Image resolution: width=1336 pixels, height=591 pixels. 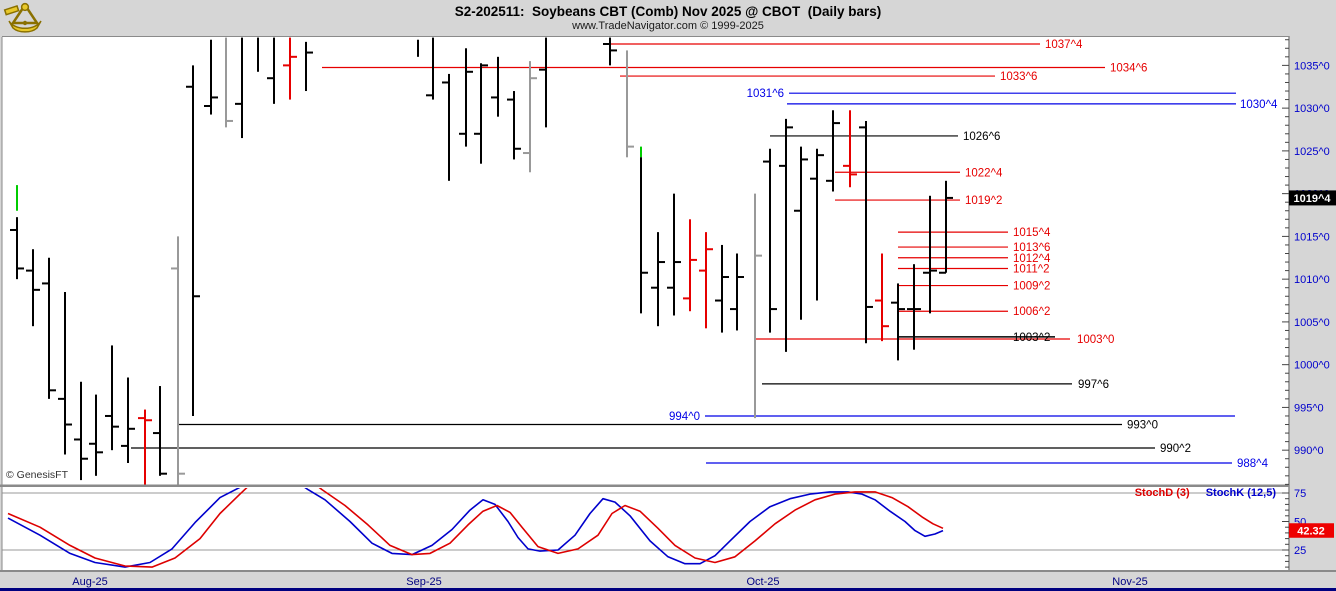 What do you see at coordinates (1240, 493) in the screenshot?
I see `stochk-legend-label: StochK (12,5)` at bounding box center [1240, 493].